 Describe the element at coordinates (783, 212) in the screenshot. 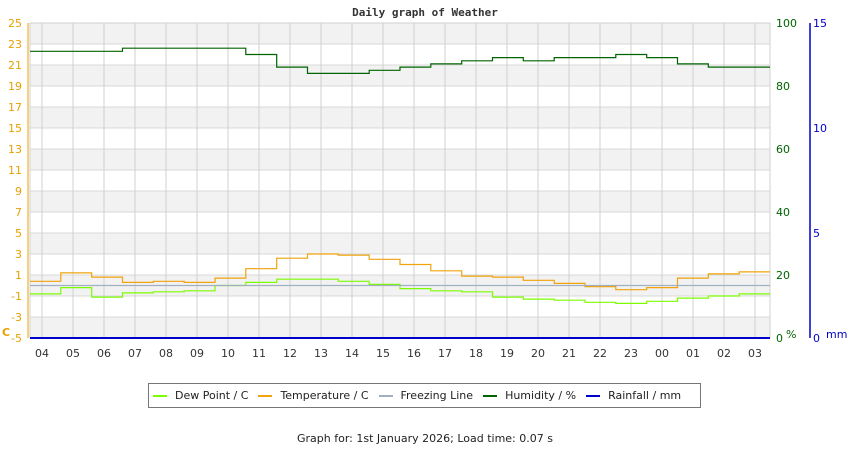

I see `svg-text: 40` at that location.